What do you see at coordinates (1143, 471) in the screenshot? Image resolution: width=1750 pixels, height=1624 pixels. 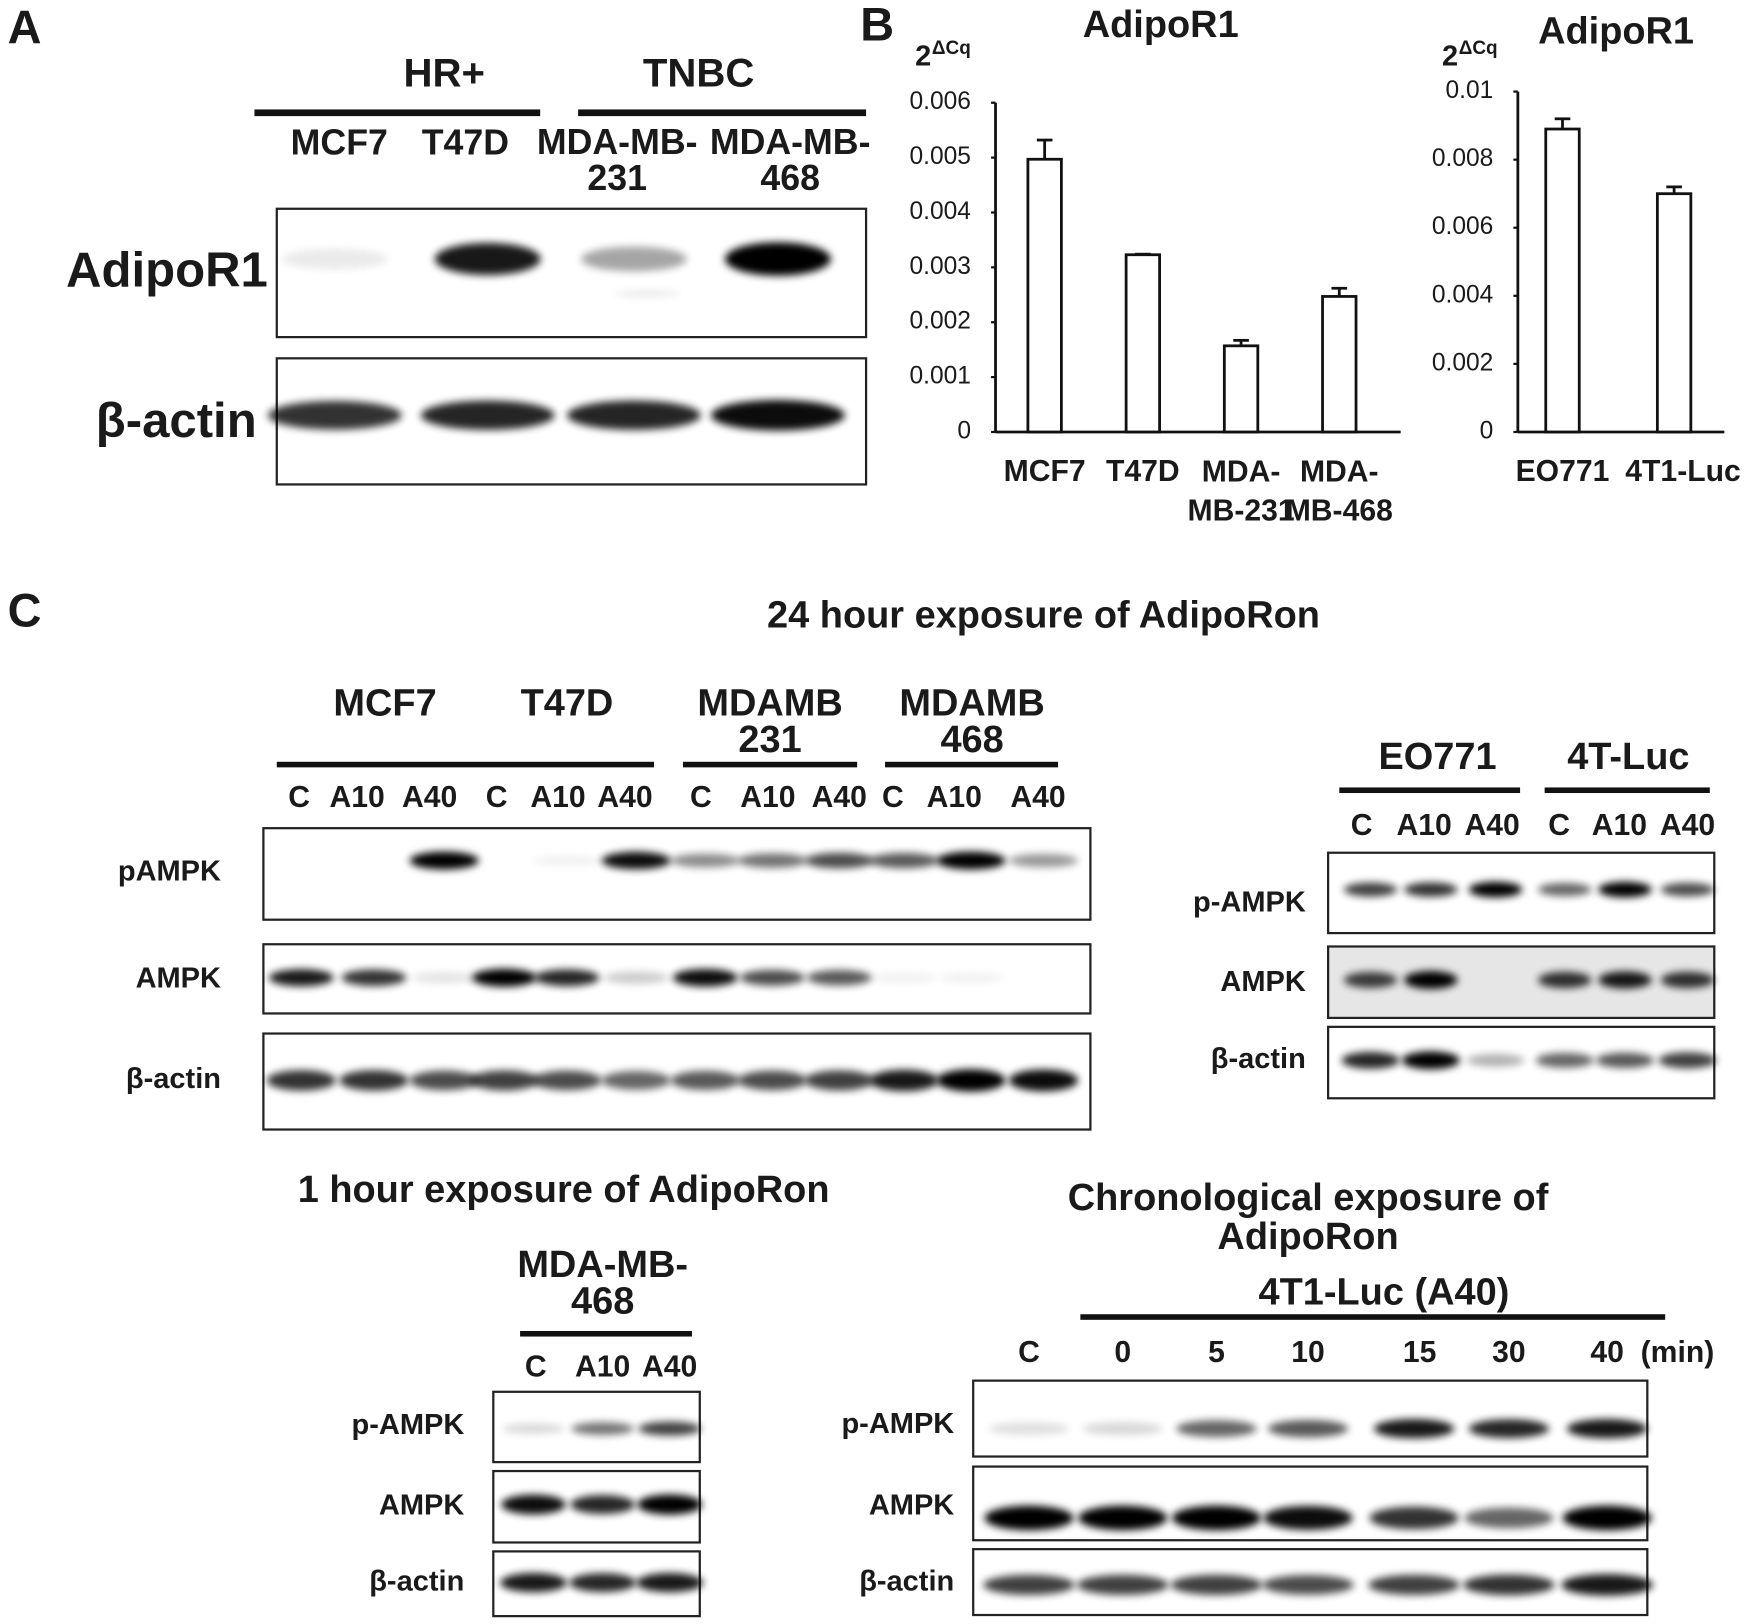 I see `x-tick-label: T47D` at bounding box center [1143, 471].